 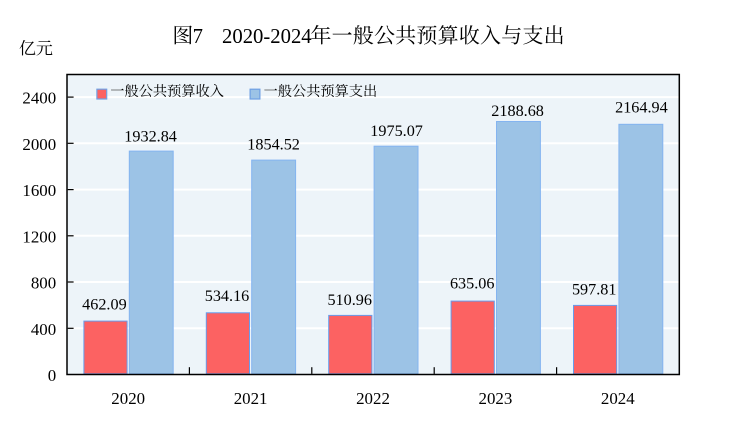 I want to click on svg-text: 2020, so click(x=128, y=398).